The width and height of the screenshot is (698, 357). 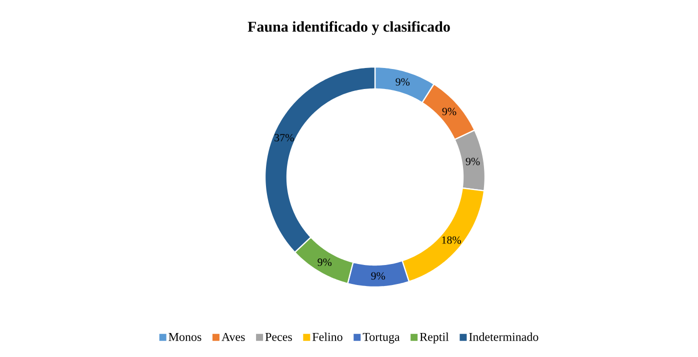 I want to click on legend-label: Peces, so click(x=278, y=337).